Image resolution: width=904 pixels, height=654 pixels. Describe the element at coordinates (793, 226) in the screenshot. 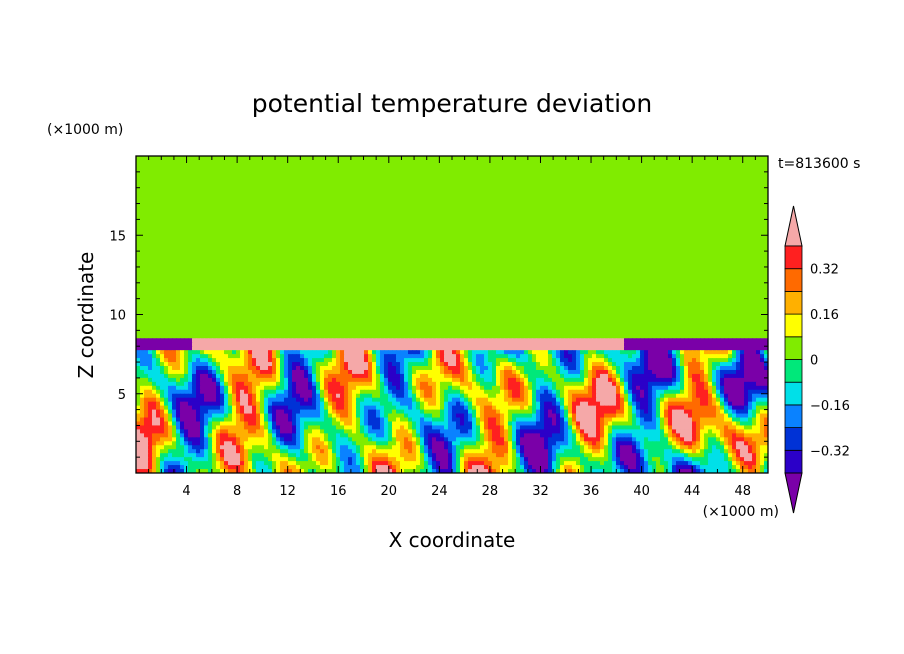

I see `colorbar-arrow-high` at that location.